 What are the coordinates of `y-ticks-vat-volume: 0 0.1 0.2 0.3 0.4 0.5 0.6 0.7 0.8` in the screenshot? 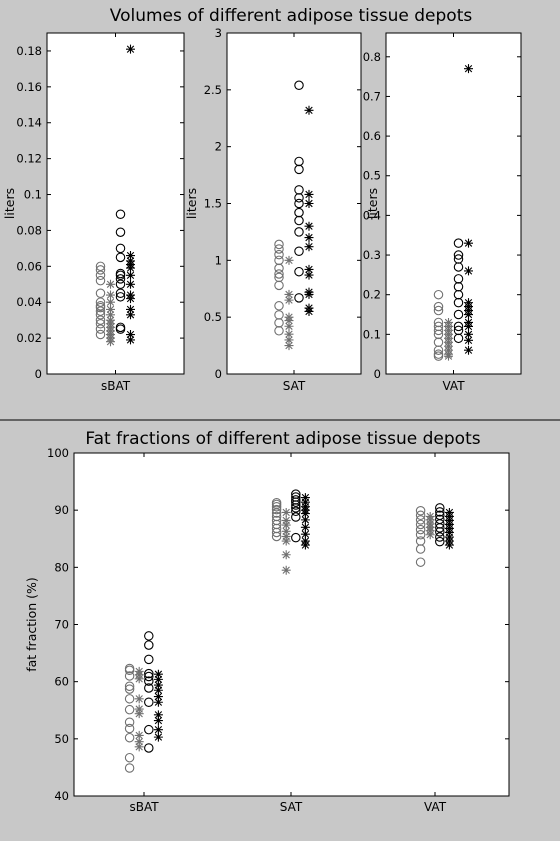 It's located at (442, 206).